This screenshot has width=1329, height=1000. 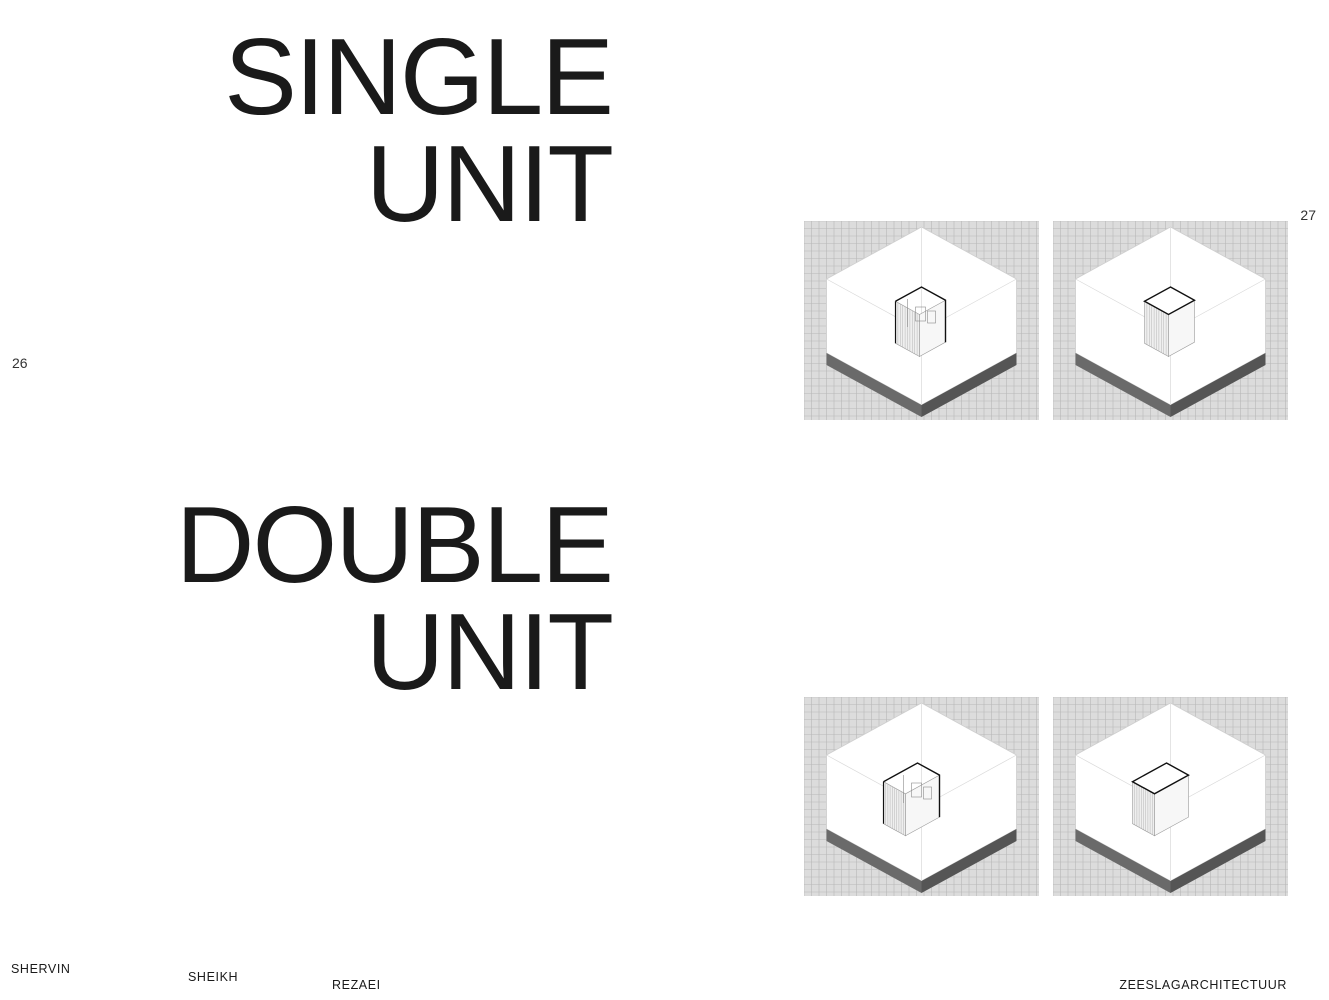 What do you see at coordinates (1203, 985) in the screenshot?
I see `footer-studio-name: ZEESLAGARCHITECTUUR` at bounding box center [1203, 985].